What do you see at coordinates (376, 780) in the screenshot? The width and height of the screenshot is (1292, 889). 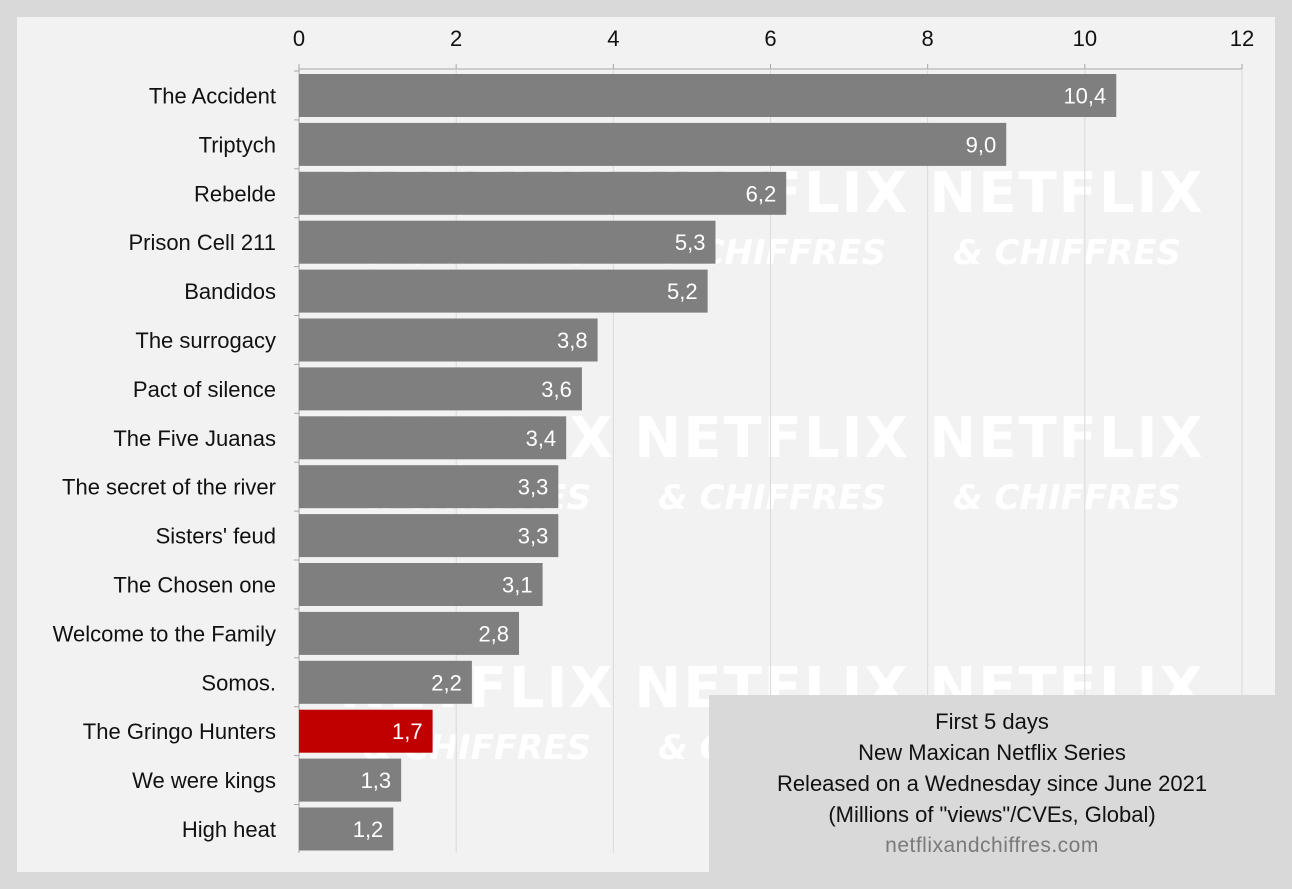 I see `bar-value-label: 1,3` at bounding box center [376, 780].